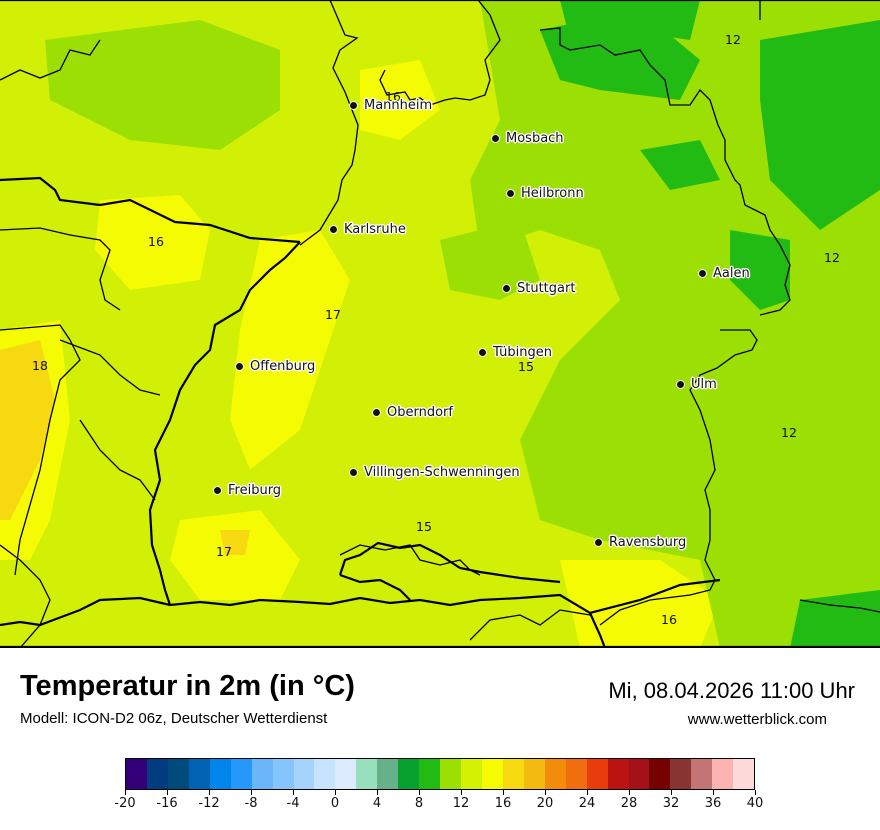 Image resolution: width=880 pixels, height=830 pixels. I want to click on city-label: Heilbronn, so click(552, 193).